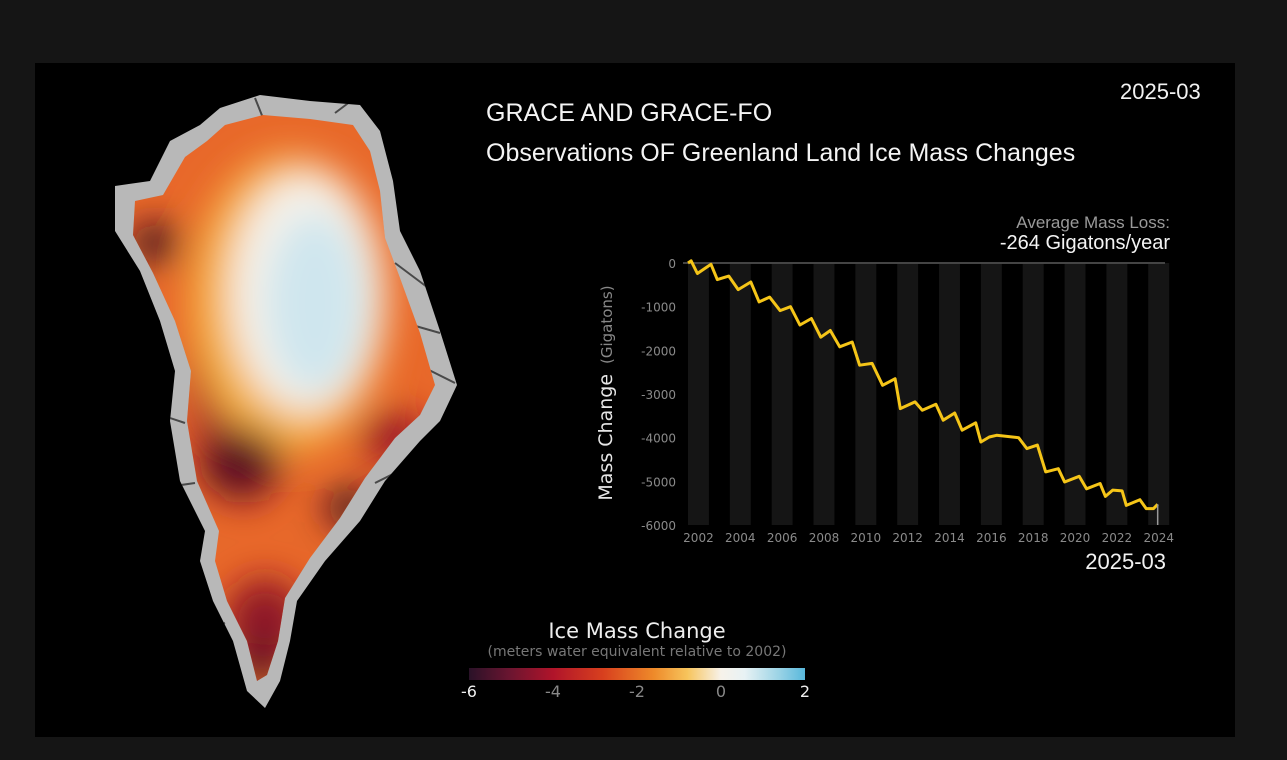 The height and width of the screenshot is (760, 1287). Describe the element at coordinates (469, 691) in the screenshot. I see `colorbar-tick: -6` at that location.